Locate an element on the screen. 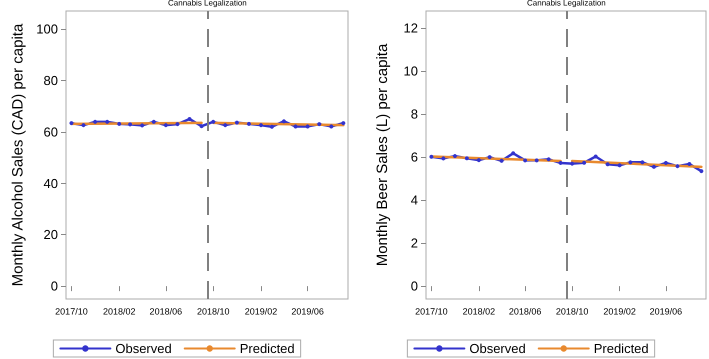 The width and height of the screenshot is (709, 359). y-tick-label: 80 is located at coordinates (51, 80).